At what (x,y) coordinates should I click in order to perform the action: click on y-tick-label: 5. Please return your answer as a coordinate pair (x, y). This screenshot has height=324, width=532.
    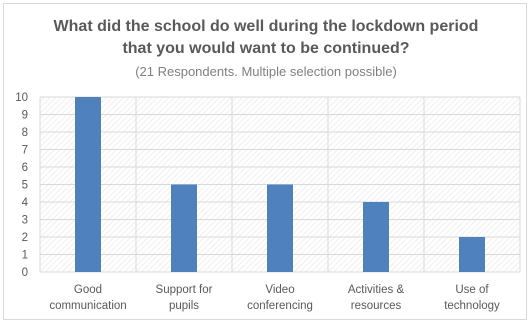
    Looking at the image, I should click on (25, 186).